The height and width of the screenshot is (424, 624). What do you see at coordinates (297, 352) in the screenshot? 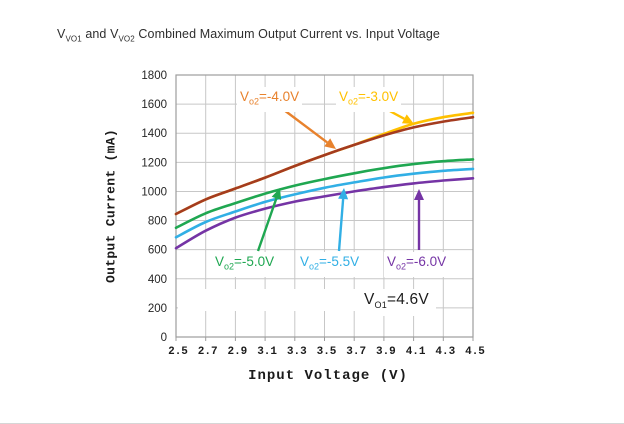
I see `svg-text: 3.3` at bounding box center [297, 352].